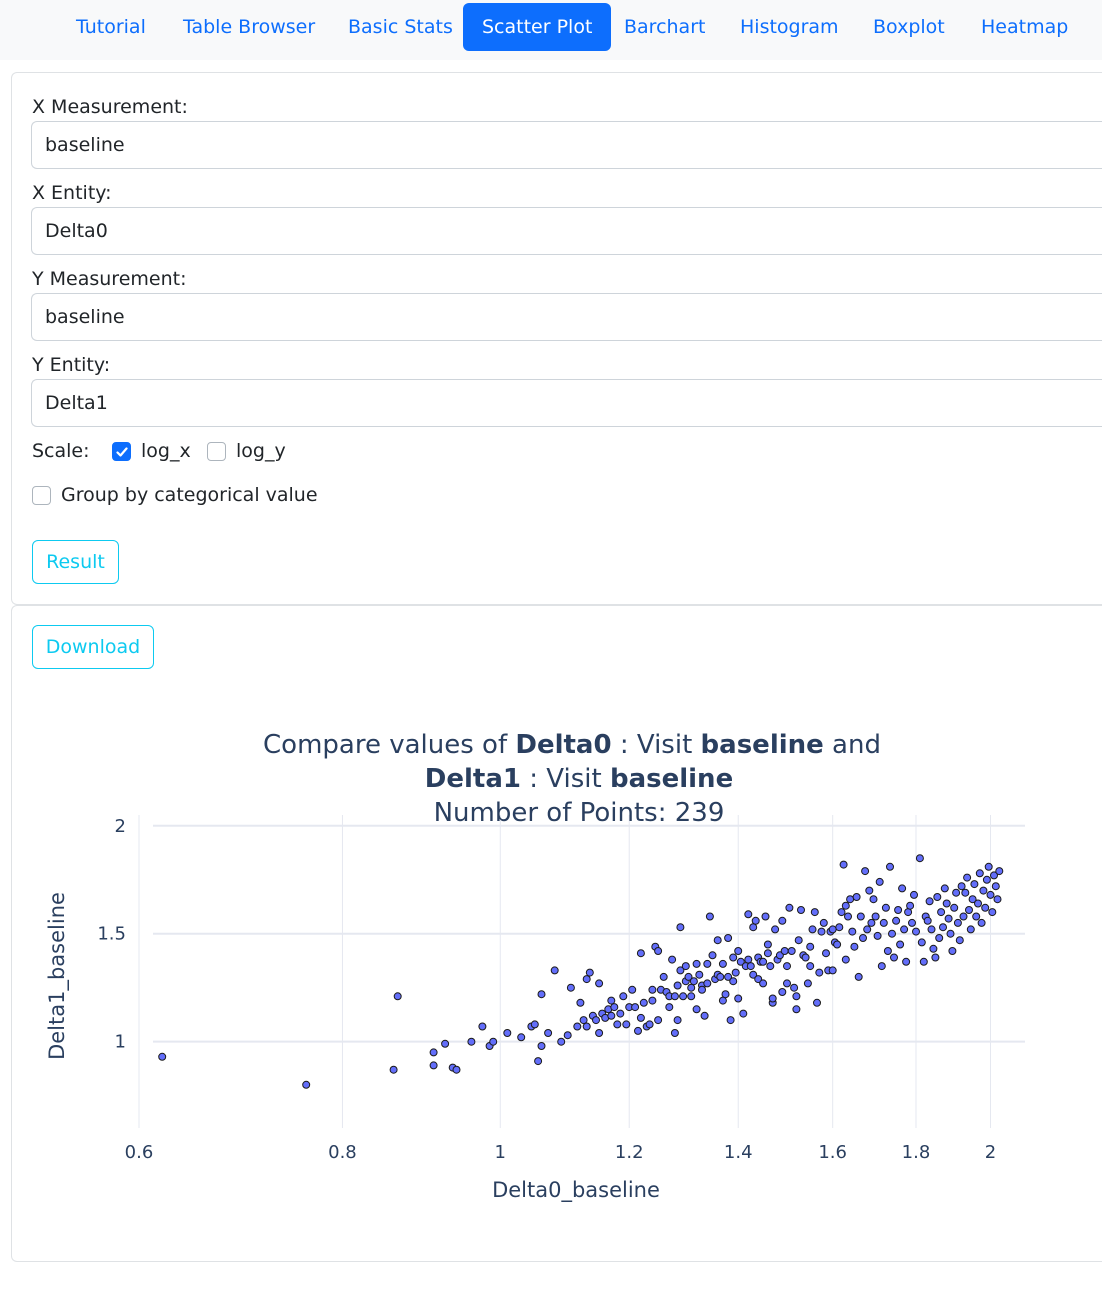 The image size is (1102, 1305). Describe the element at coordinates (111, 27) in the screenshot. I see `tab-tutorial: Tutorial` at that location.